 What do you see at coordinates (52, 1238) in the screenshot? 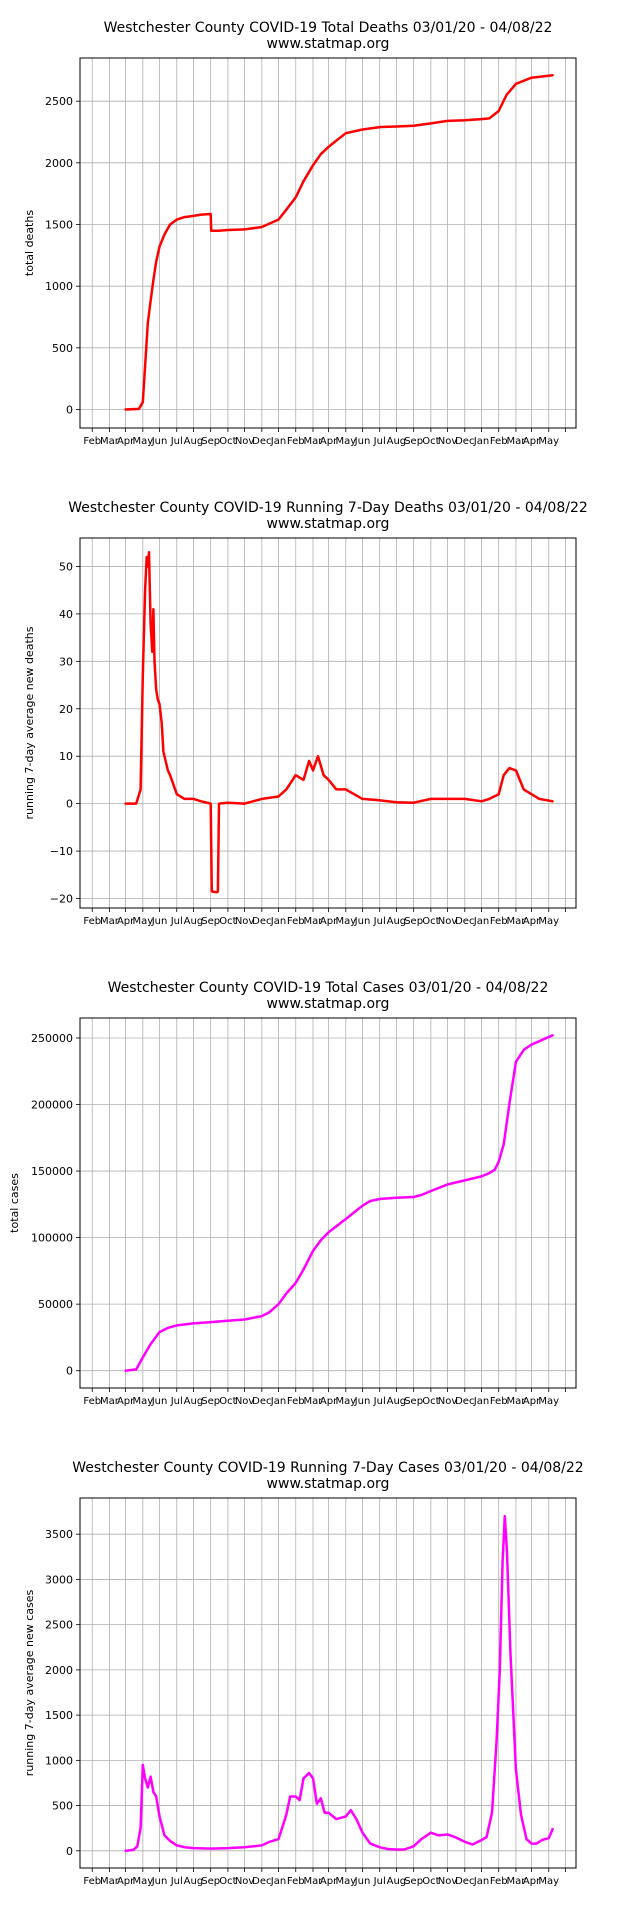
I see `y-tick-label: 100000` at bounding box center [52, 1238].